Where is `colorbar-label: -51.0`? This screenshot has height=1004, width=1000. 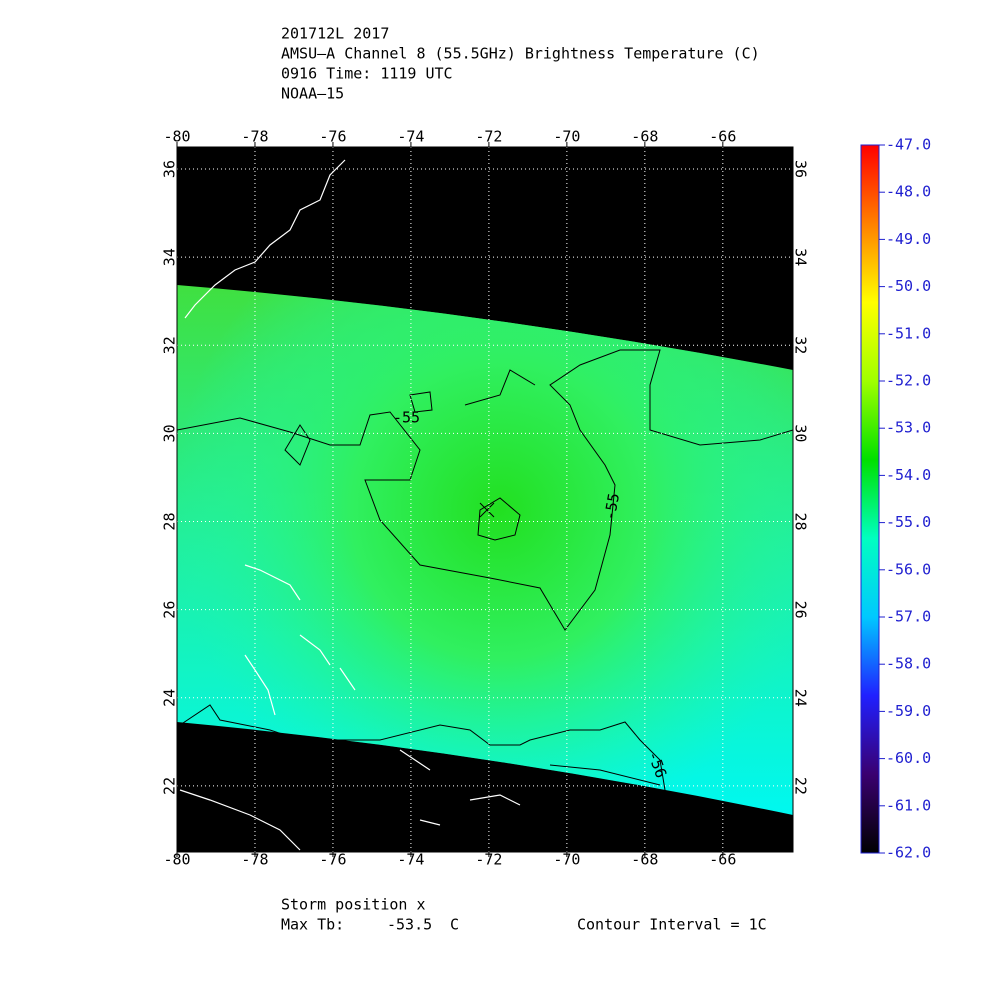
colorbar-label: -51.0 is located at coordinates (908, 333).